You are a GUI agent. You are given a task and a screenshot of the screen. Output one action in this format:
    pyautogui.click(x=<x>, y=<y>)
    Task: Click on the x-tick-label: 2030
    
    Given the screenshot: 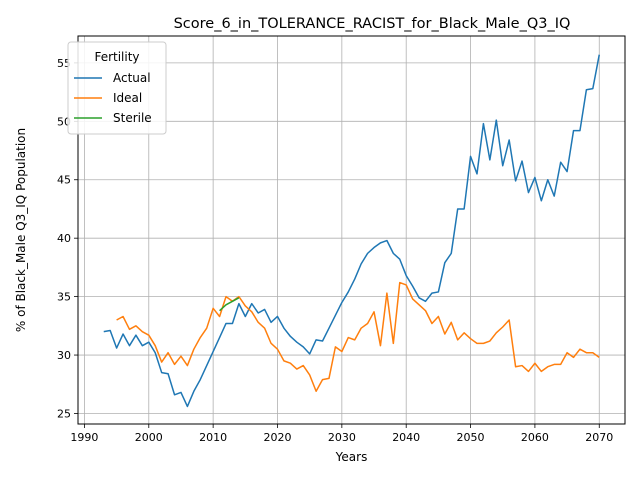 What is the action you would take?
    pyautogui.click(x=342, y=437)
    